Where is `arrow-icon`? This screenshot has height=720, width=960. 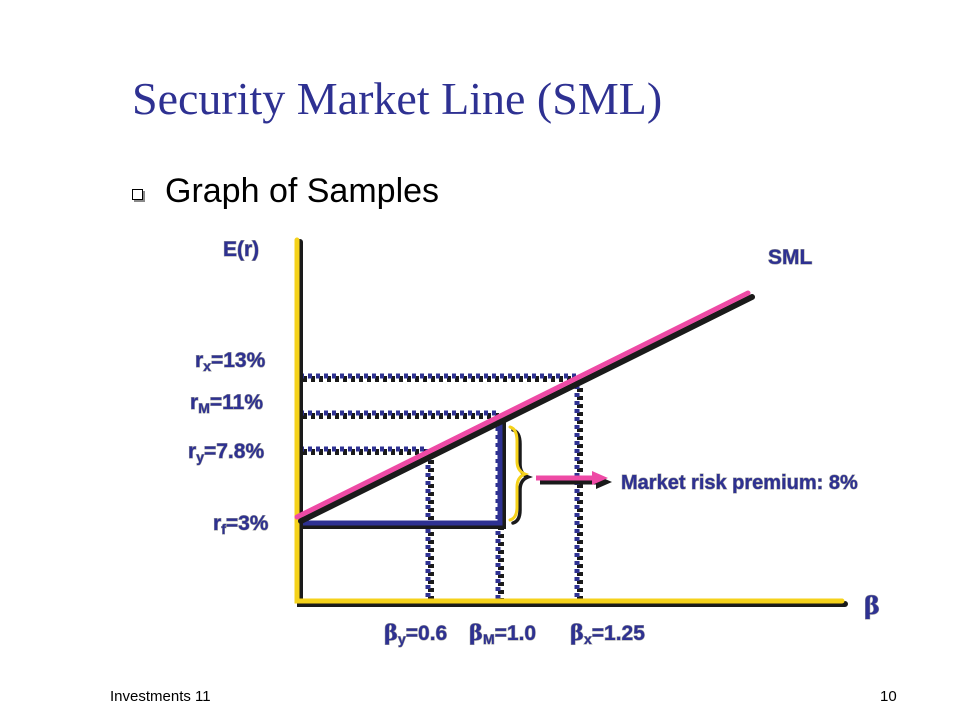
arrow-icon is located at coordinates (574, 480).